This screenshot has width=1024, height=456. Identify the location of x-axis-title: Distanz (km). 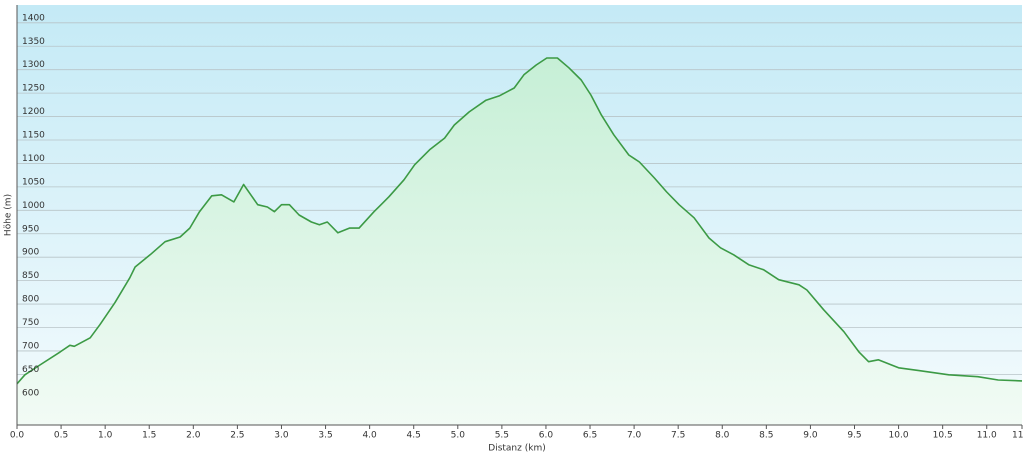
(516, 449).